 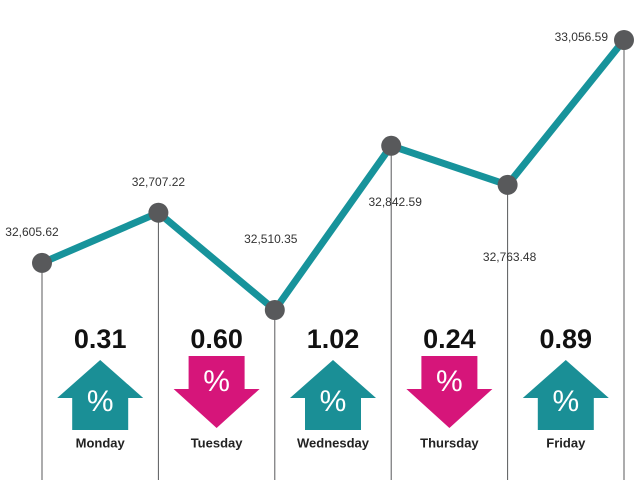 What do you see at coordinates (333, 339) in the screenshot?
I see `change-value: 1.02` at bounding box center [333, 339].